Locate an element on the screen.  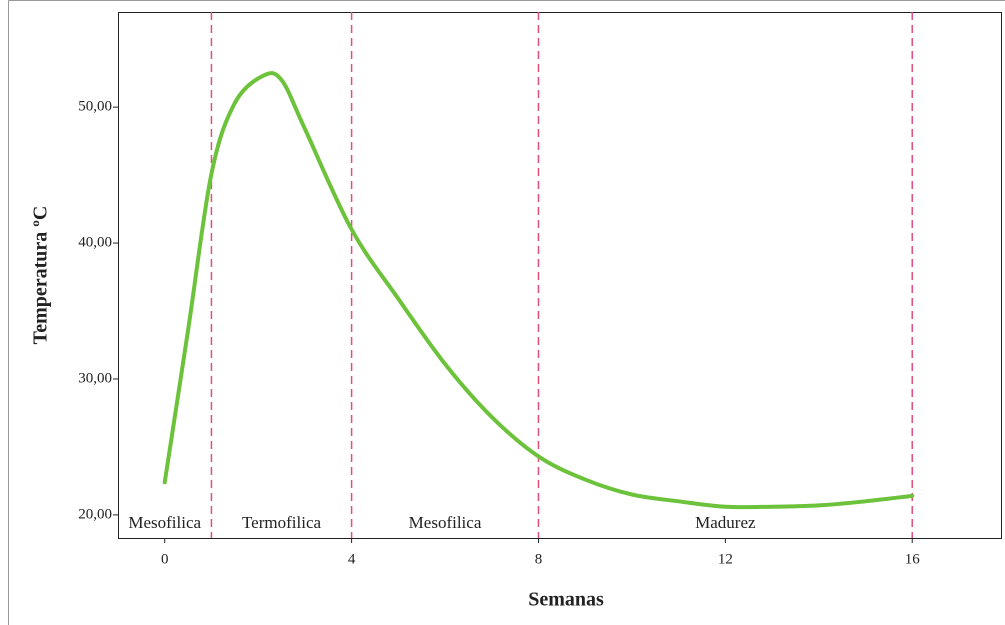
phase-label: Madurez is located at coordinates (725, 522).